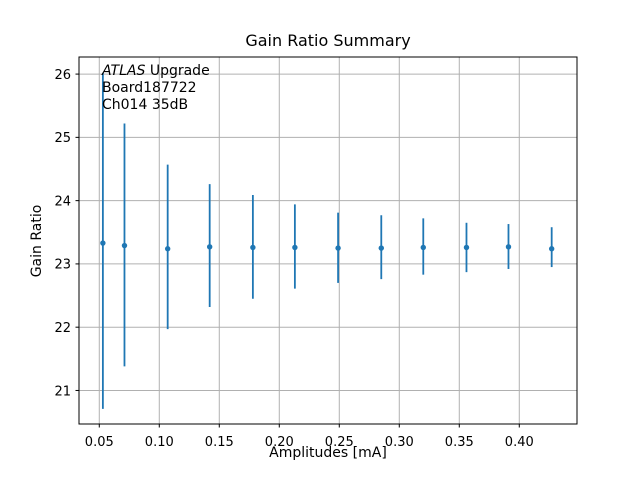 This screenshot has height=480, width=640. I want to click on y-tick-label: 26, so click(62, 75).